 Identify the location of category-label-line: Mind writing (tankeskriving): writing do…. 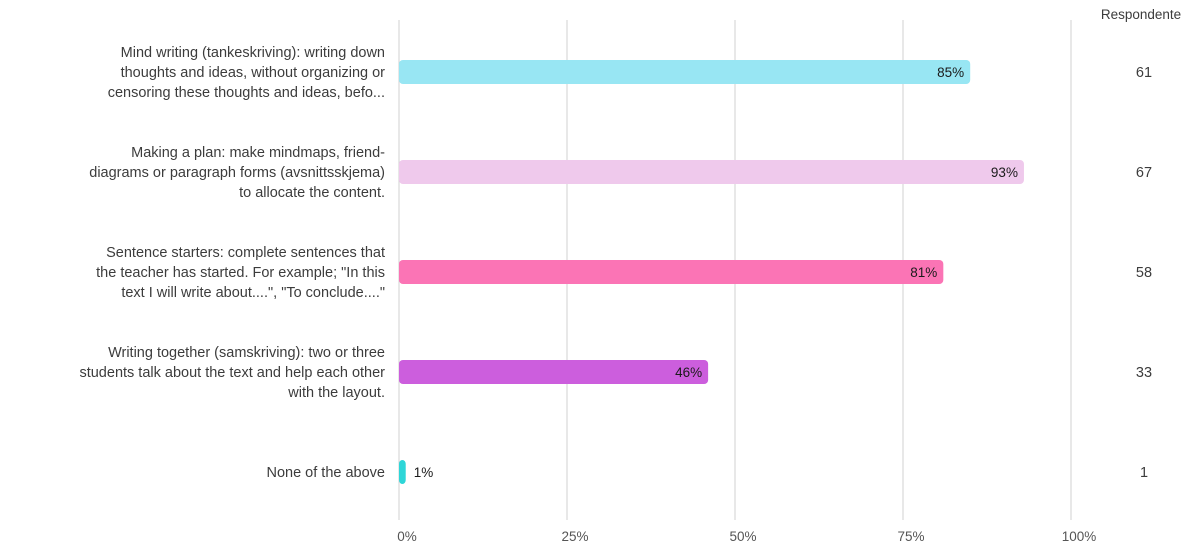
(253, 53).